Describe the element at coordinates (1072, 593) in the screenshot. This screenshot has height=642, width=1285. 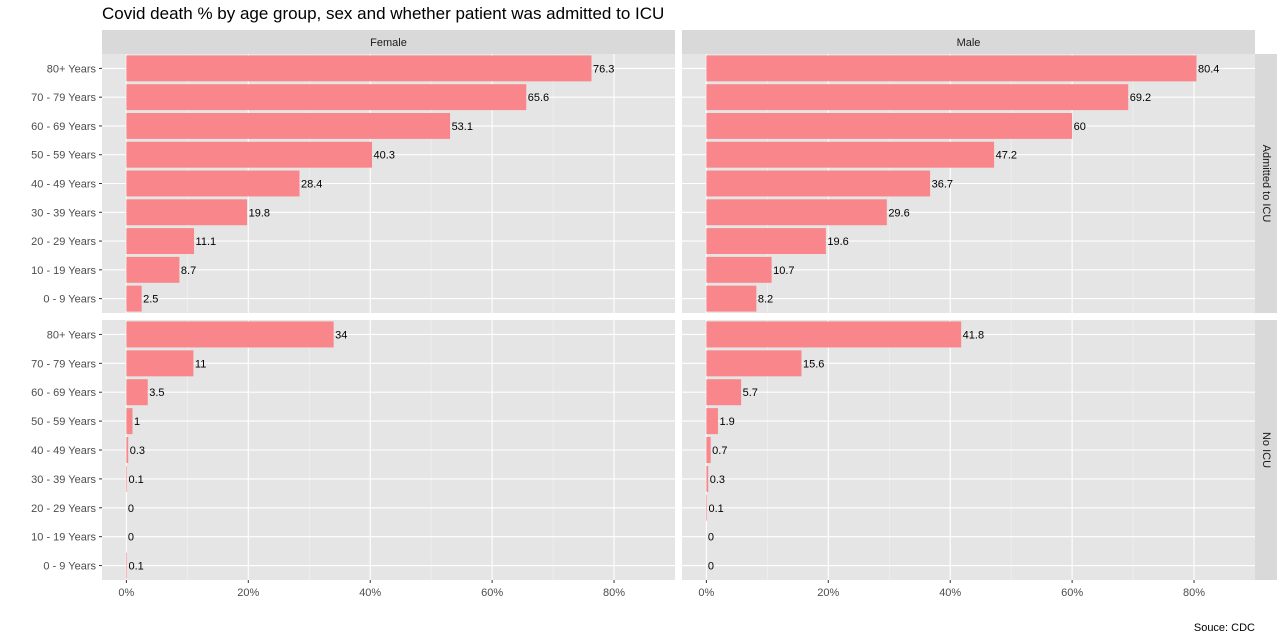
I see `x-tick-label-male-60: 60%` at that location.